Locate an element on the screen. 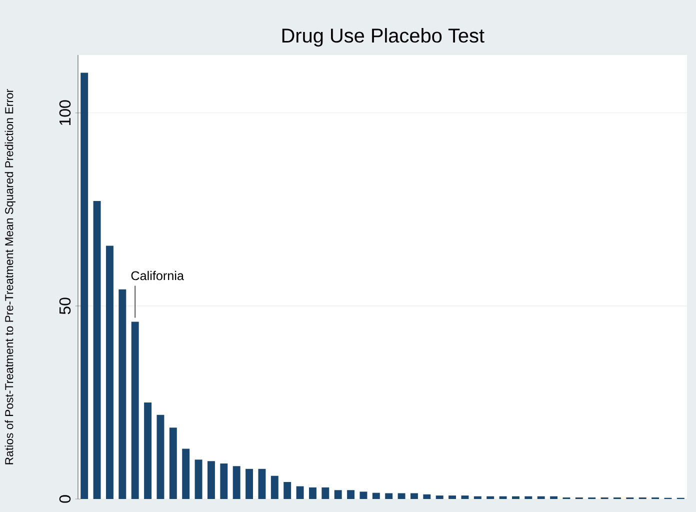  y-axis-title: Ratios of Post-Treatment to Pre-Treatment Mean Squared Prediction Error is located at coordinates (10, 276).